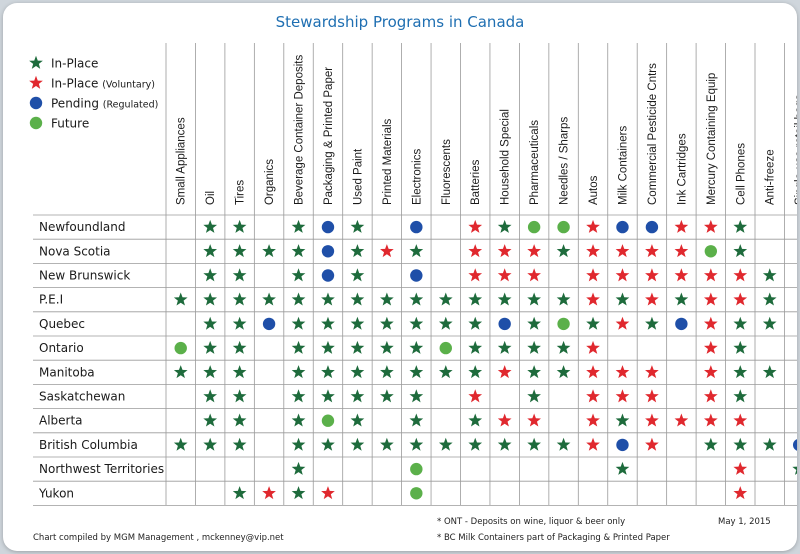 The width and height of the screenshot is (800, 554). What do you see at coordinates (270, 182) in the screenshot?
I see `column-label: Organics` at bounding box center [270, 182].